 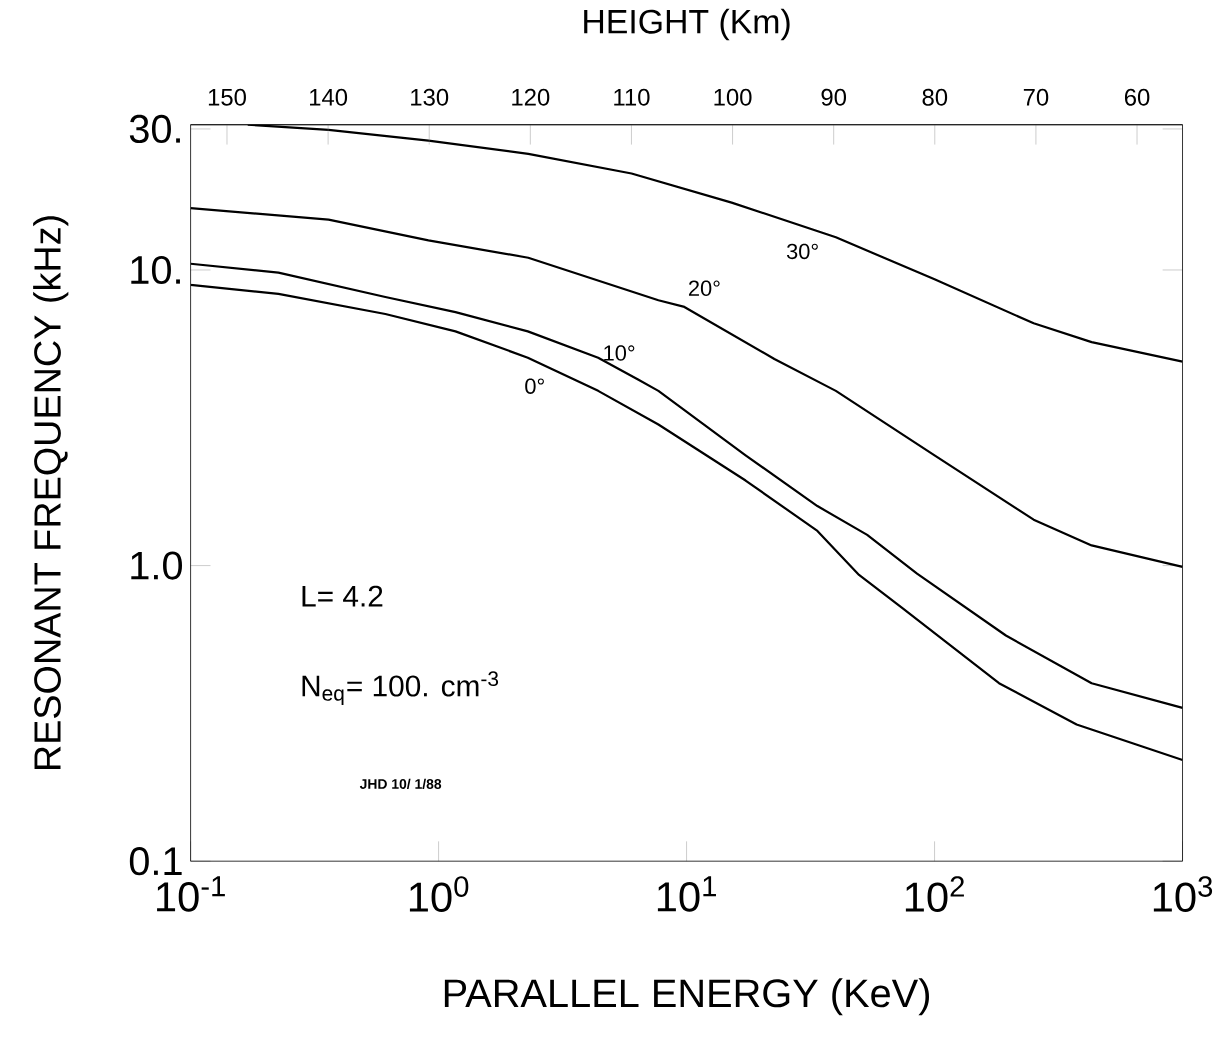 What do you see at coordinates (733, 97) in the screenshot?
I see `x2-tick-label: 100` at bounding box center [733, 97].